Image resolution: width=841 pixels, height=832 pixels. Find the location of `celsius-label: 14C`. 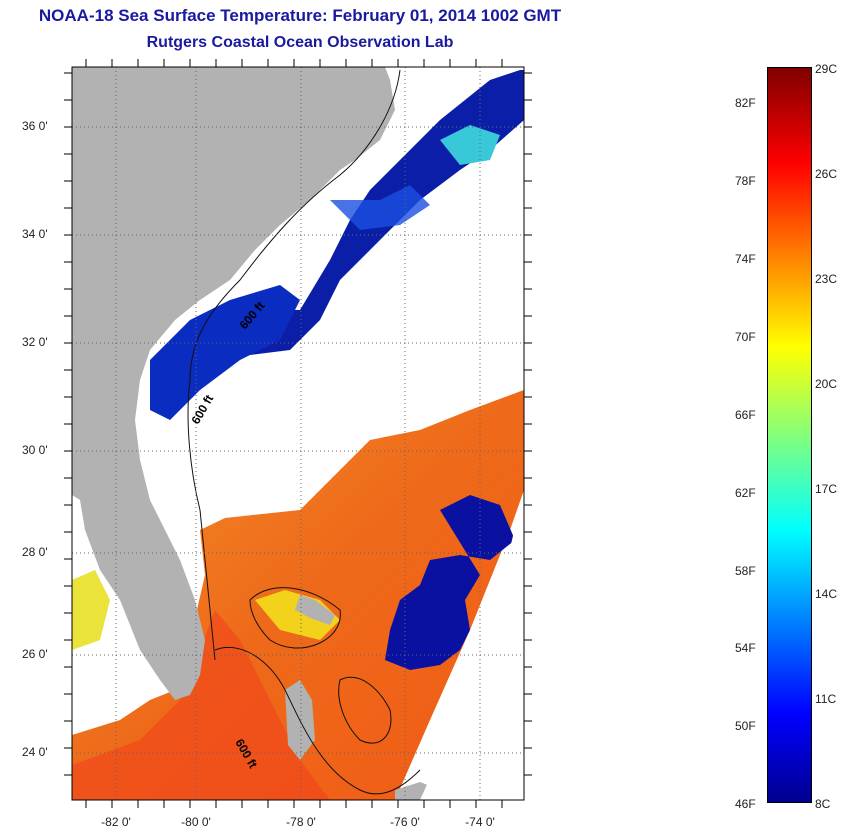

celsius-label: 14C is located at coordinates (826, 594).